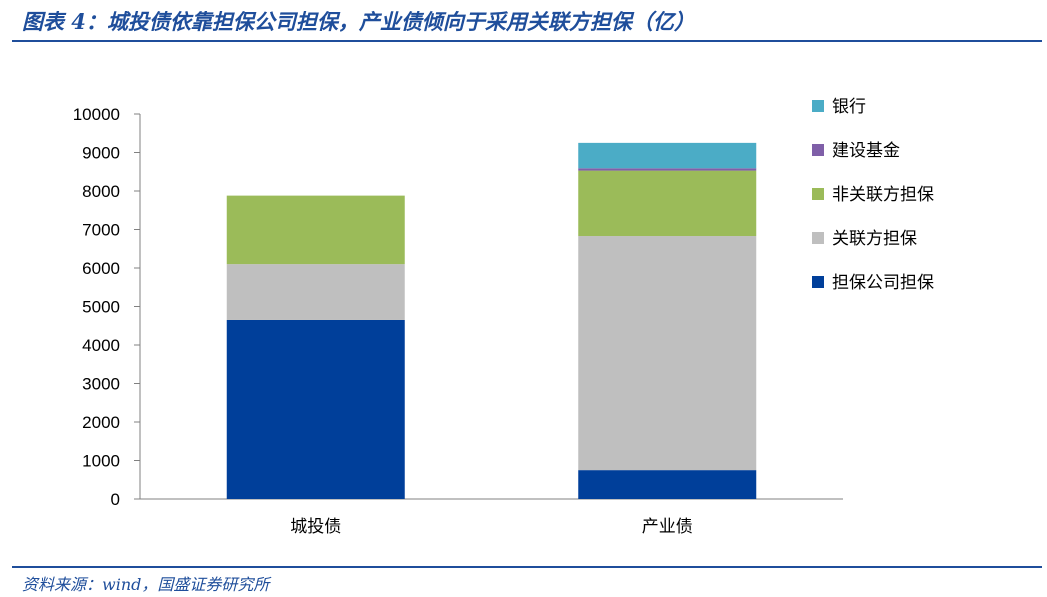  Describe the element at coordinates (115, 499) in the screenshot. I see `y-tick-label: 0` at that location.